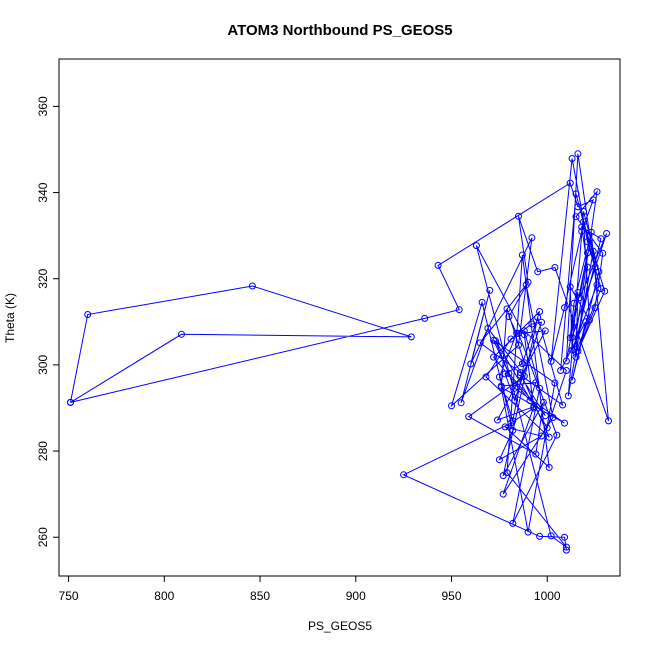 This screenshot has height=650, width=650. Describe the element at coordinates (356, 596) in the screenshot. I see `x-tick-label: 900` at that location.